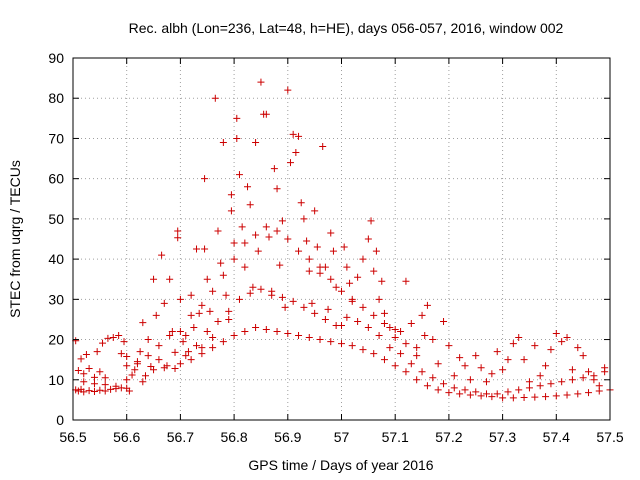 The height and width of the screenshot is (480, 640). What do you see at coordinates (56, 259) in the screenshot?
I see `y-tick-label: 40` at bounding box center [56, 259].